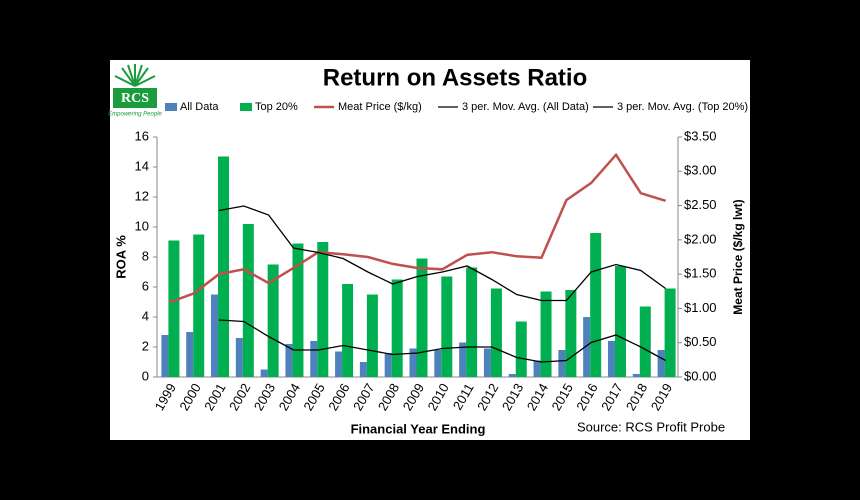 Image resolution: width=860 pixels, height=500 pixels. What do you see at coordinates (145, 345) in the screenshot?
I see `y-tick-label: 2` at bounding box center [145, 345].